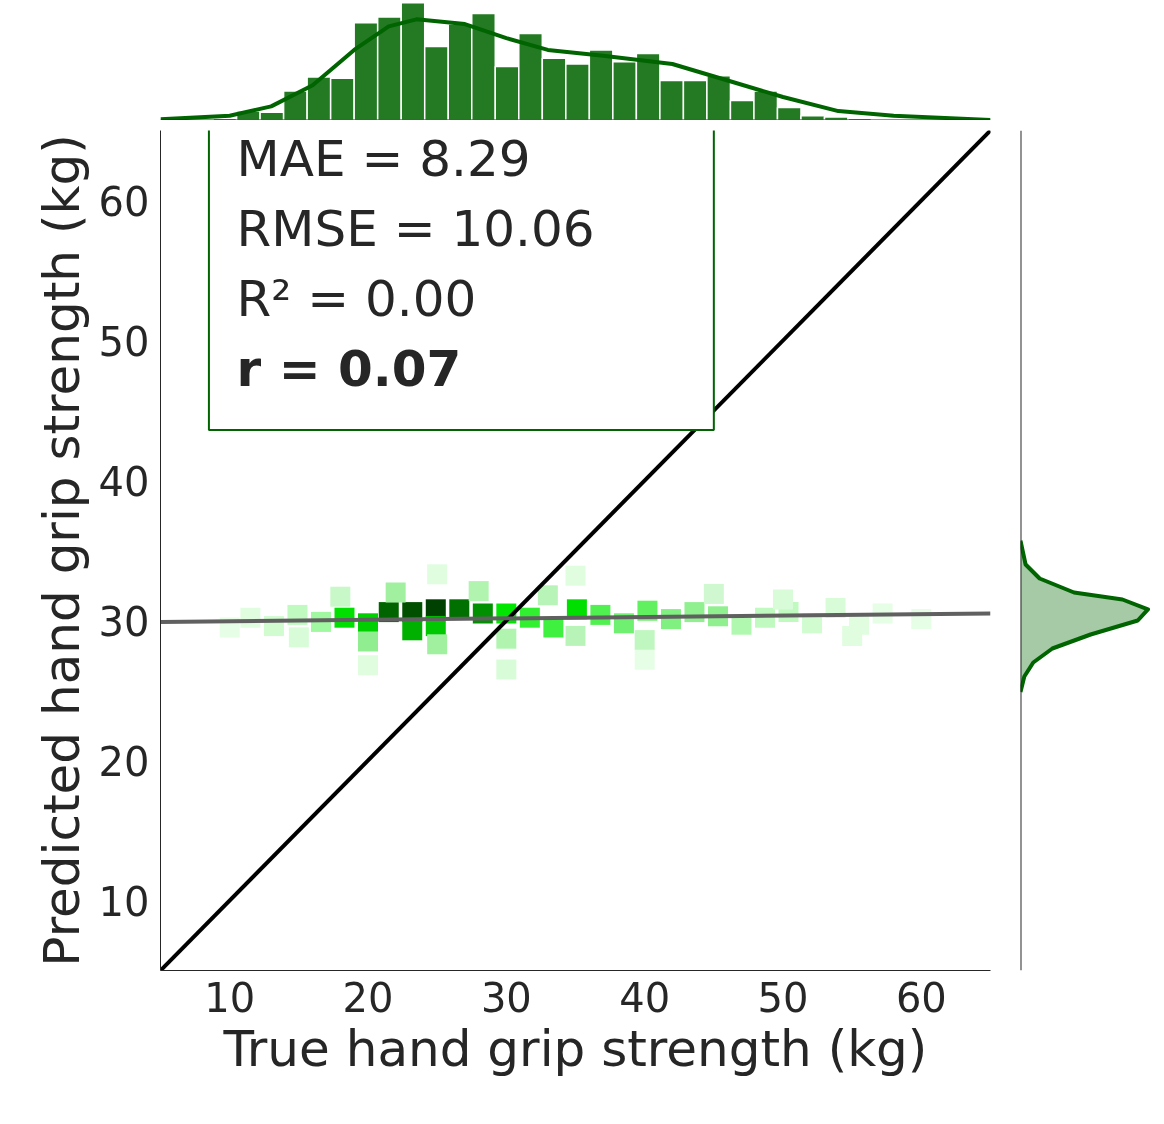  What do you see at coordinates (575, 1048) in the screenshot?
I see `x-axis-title: True hand grip strength (kg)` at bounding box center [575, 1048].